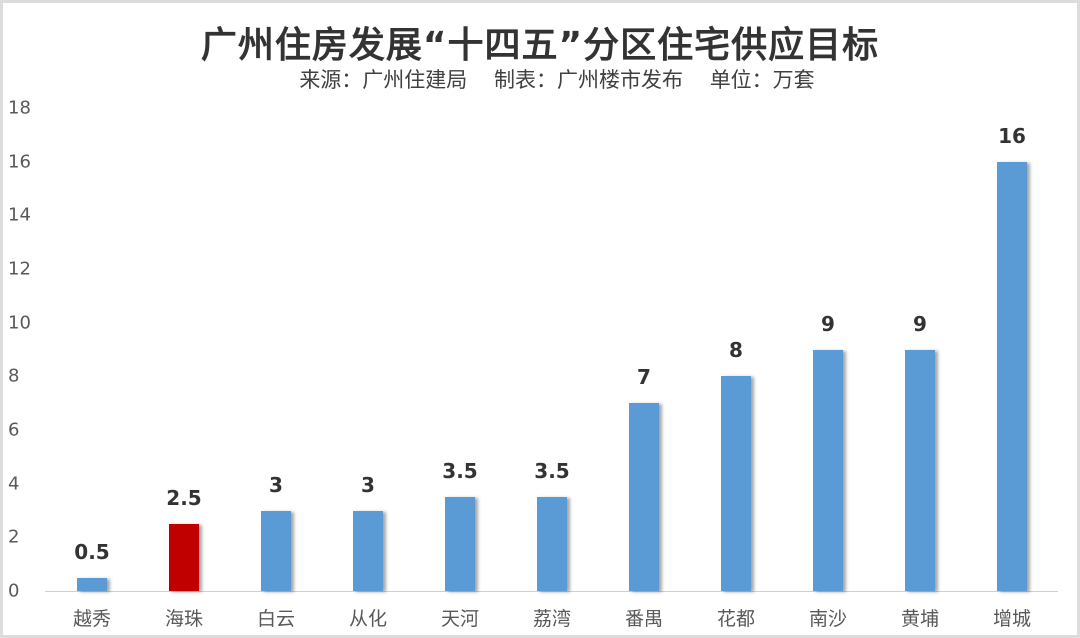  I want to click on y-tick-label: 12, so click(19, 269).